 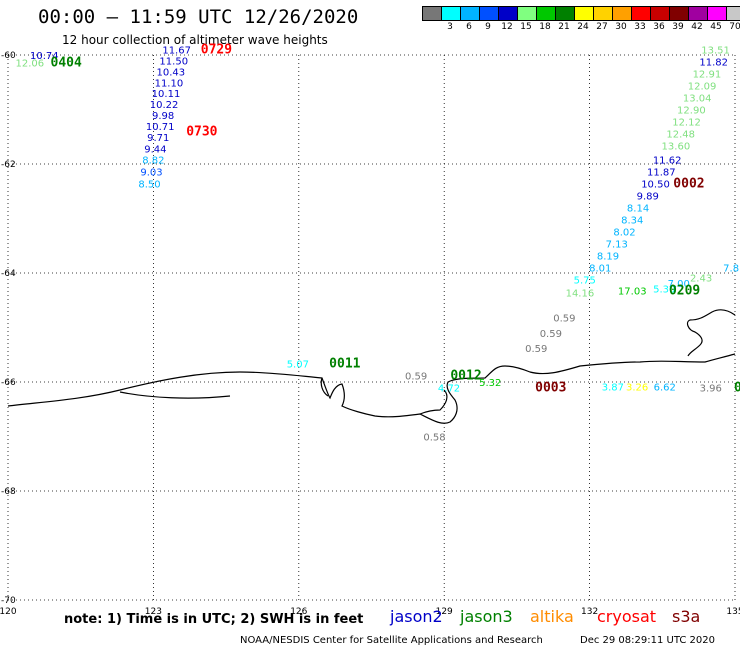 I want to click on legend-label: 12, so click(x=507, y=27).